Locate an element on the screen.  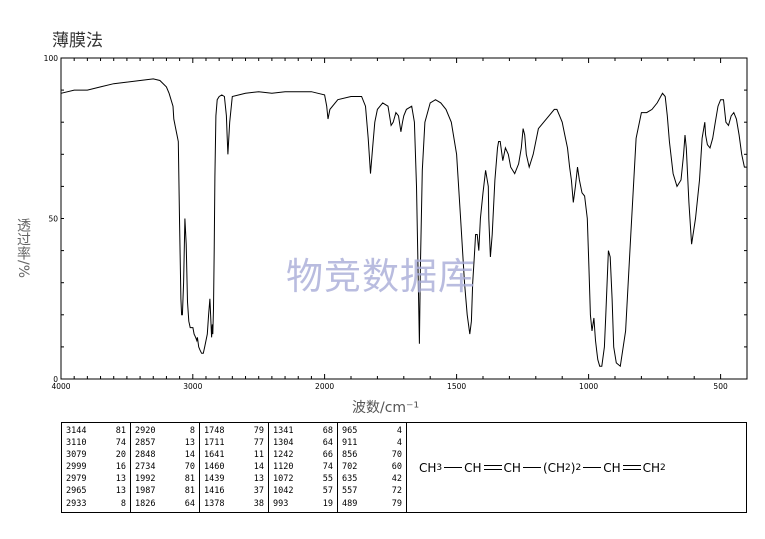
peak-wavenumber: 2933 is located at coordinates (76, 503).